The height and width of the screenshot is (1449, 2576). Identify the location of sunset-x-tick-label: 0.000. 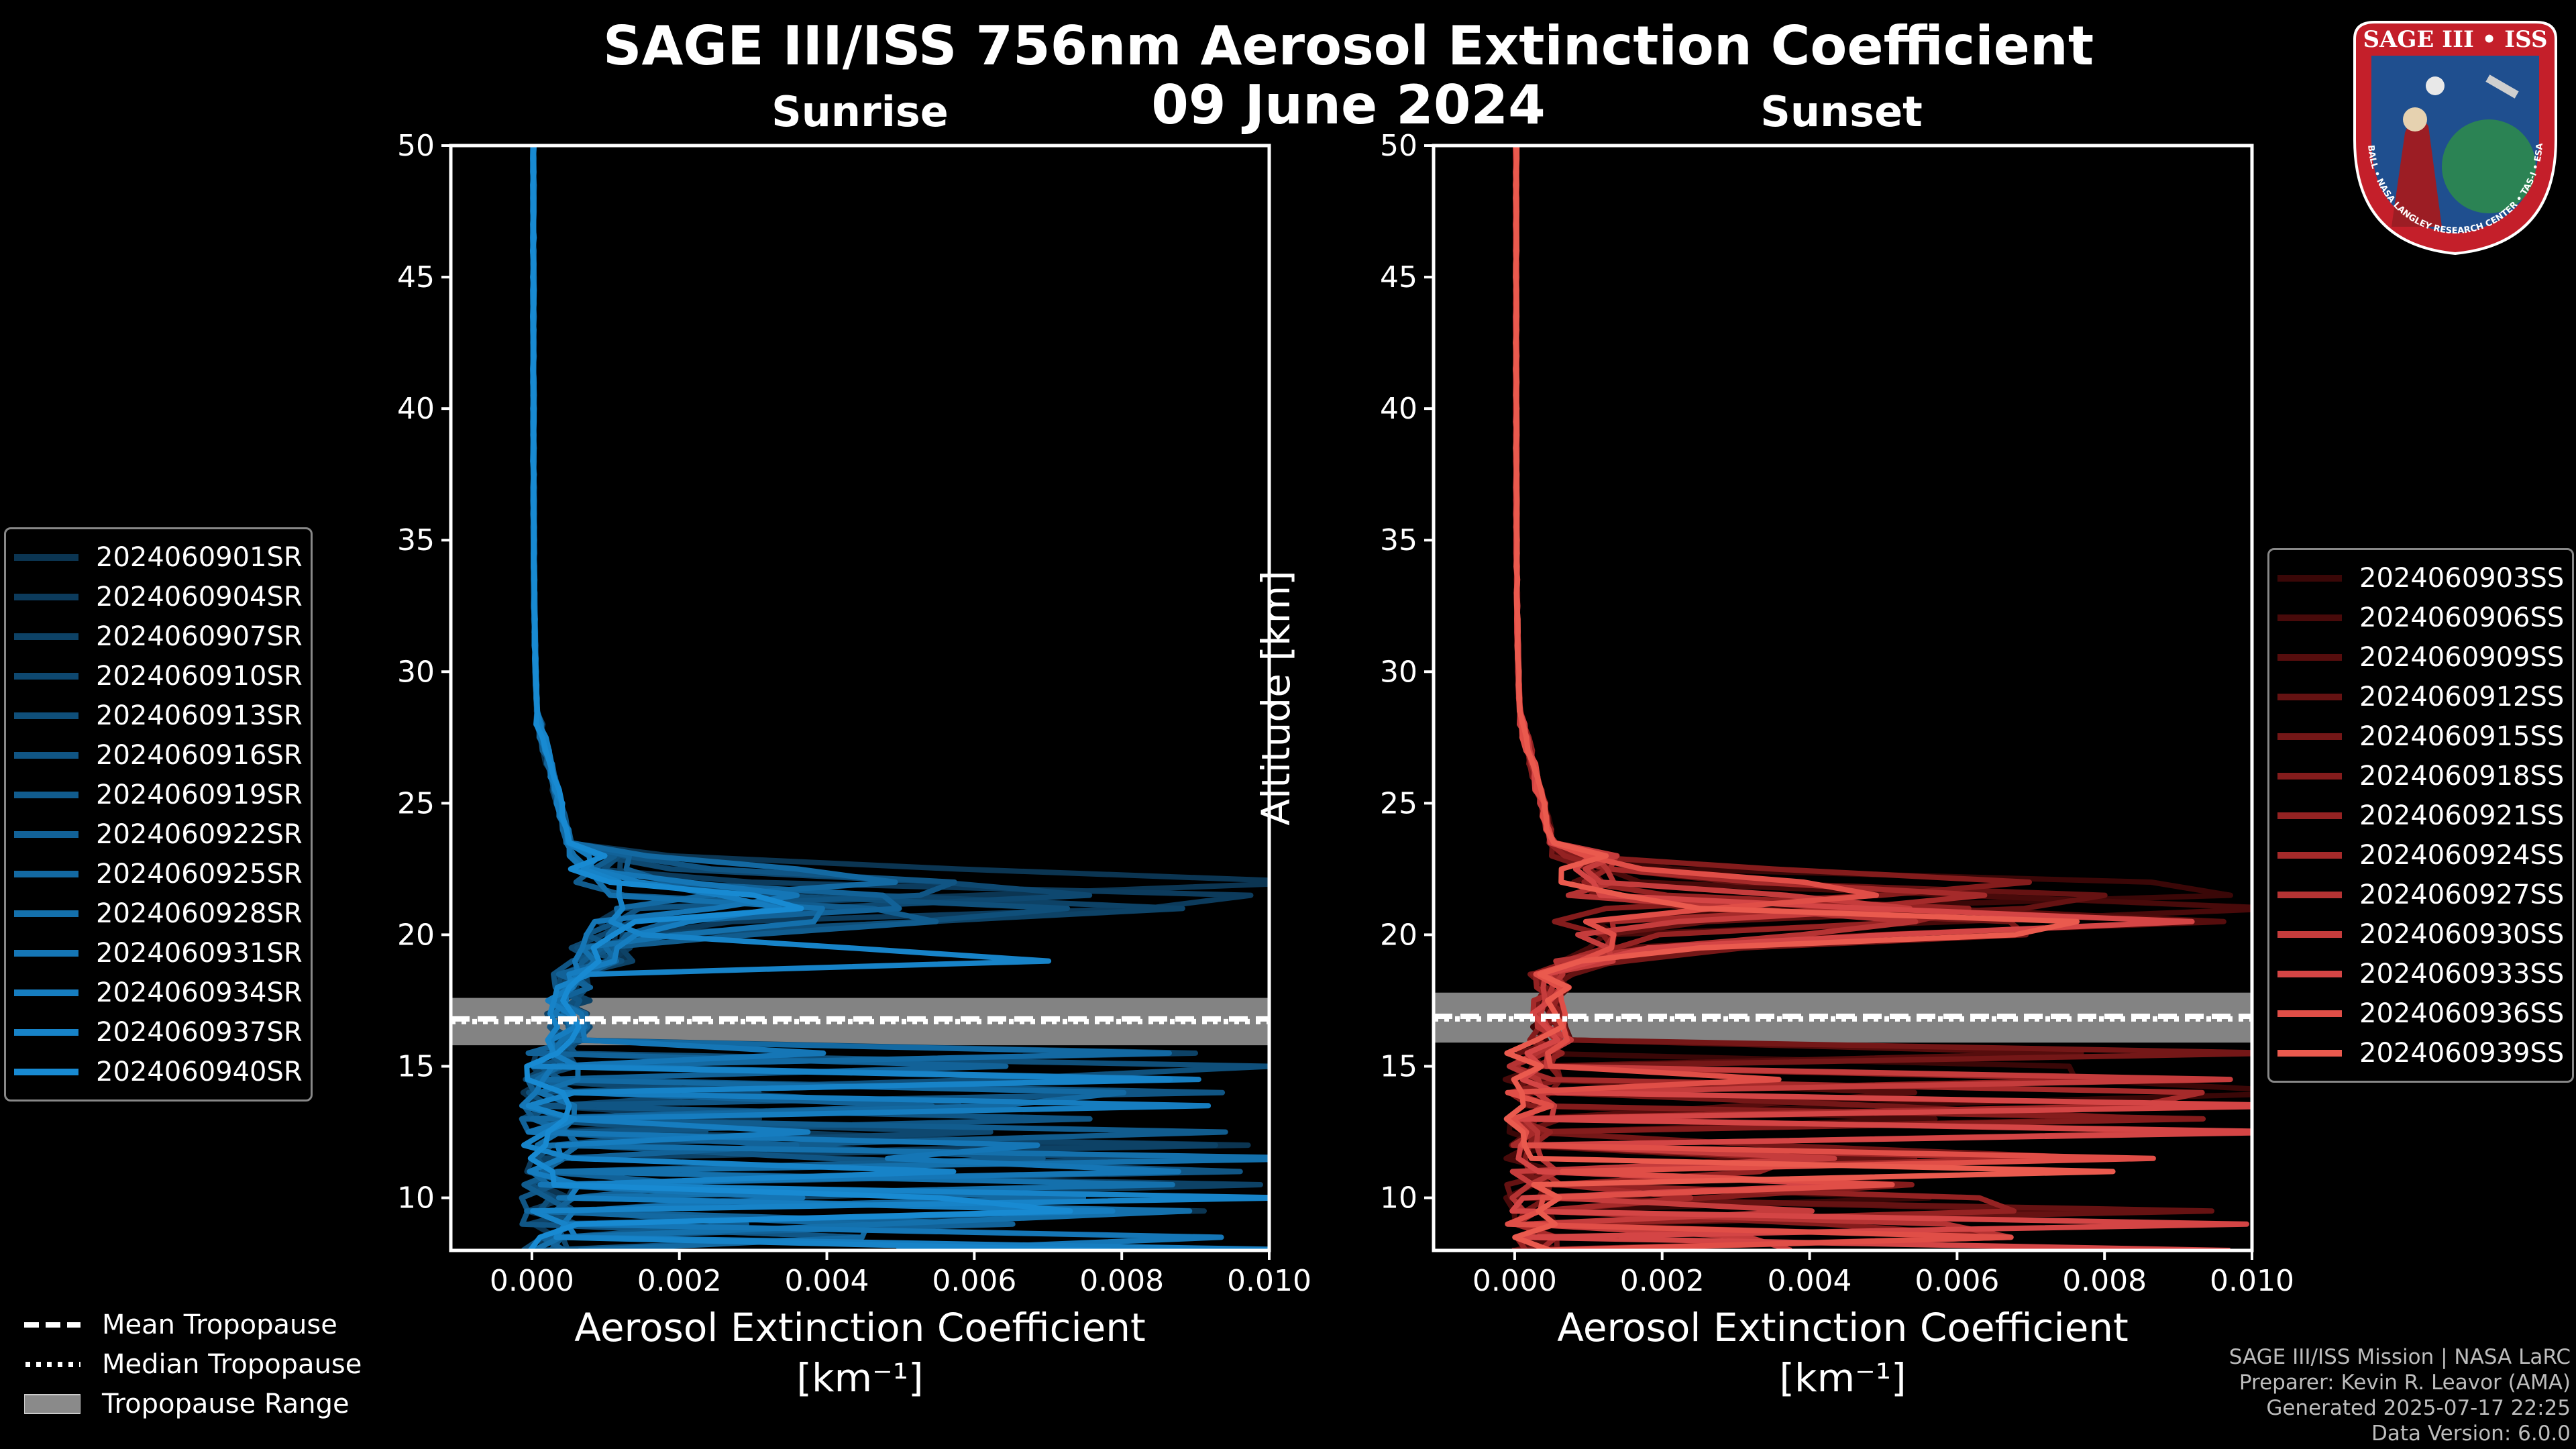
(1514, 1281).